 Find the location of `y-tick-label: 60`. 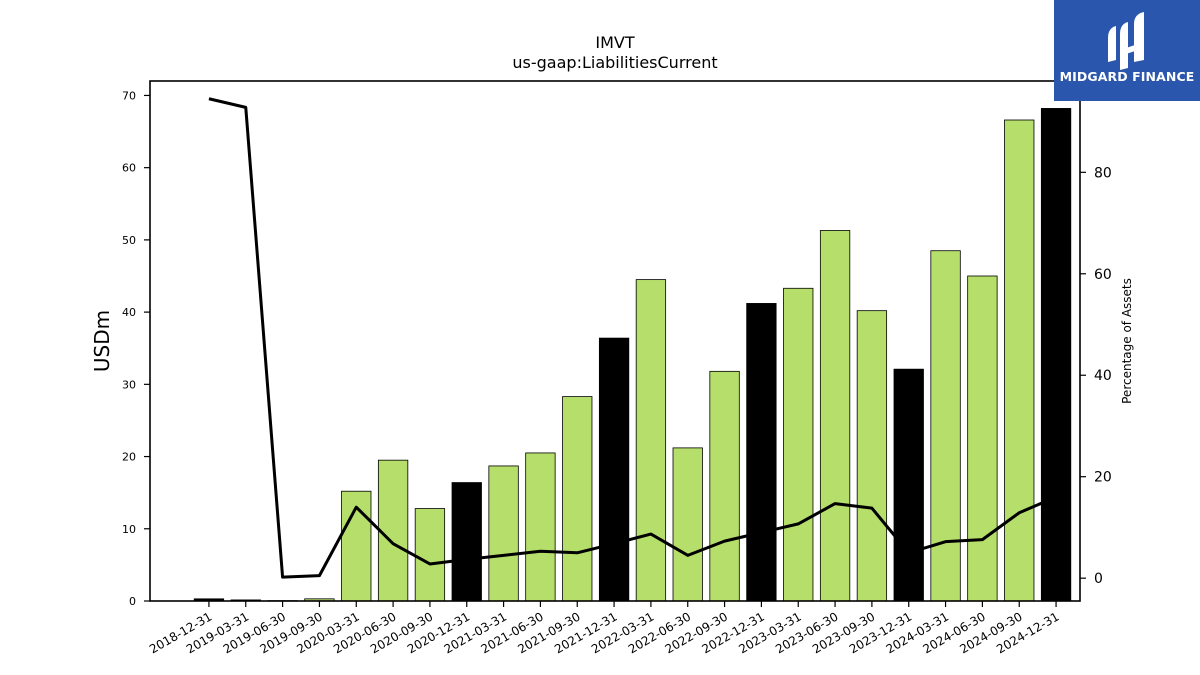

y-tick-label: 60 is located at coordinates (129, 168).